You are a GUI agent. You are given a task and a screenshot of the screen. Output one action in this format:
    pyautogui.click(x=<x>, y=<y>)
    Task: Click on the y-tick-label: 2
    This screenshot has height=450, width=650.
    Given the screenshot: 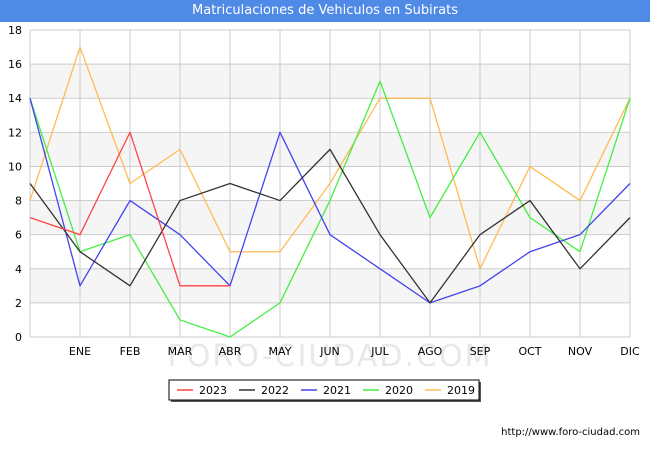 What is the action you would take?
    pyautogui.click(x=18, y=303)
    